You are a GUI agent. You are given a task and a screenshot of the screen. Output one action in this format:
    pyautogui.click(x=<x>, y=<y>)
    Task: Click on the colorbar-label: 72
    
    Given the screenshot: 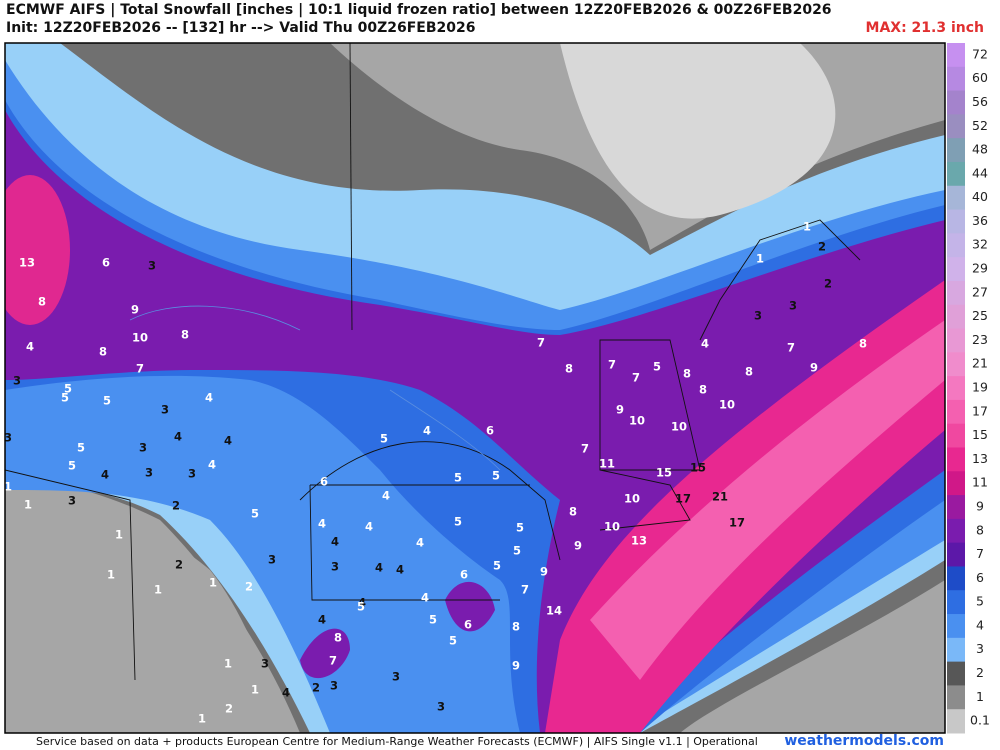 What is the action you would take?
    pyautogui.click(x=980, y=53)
    